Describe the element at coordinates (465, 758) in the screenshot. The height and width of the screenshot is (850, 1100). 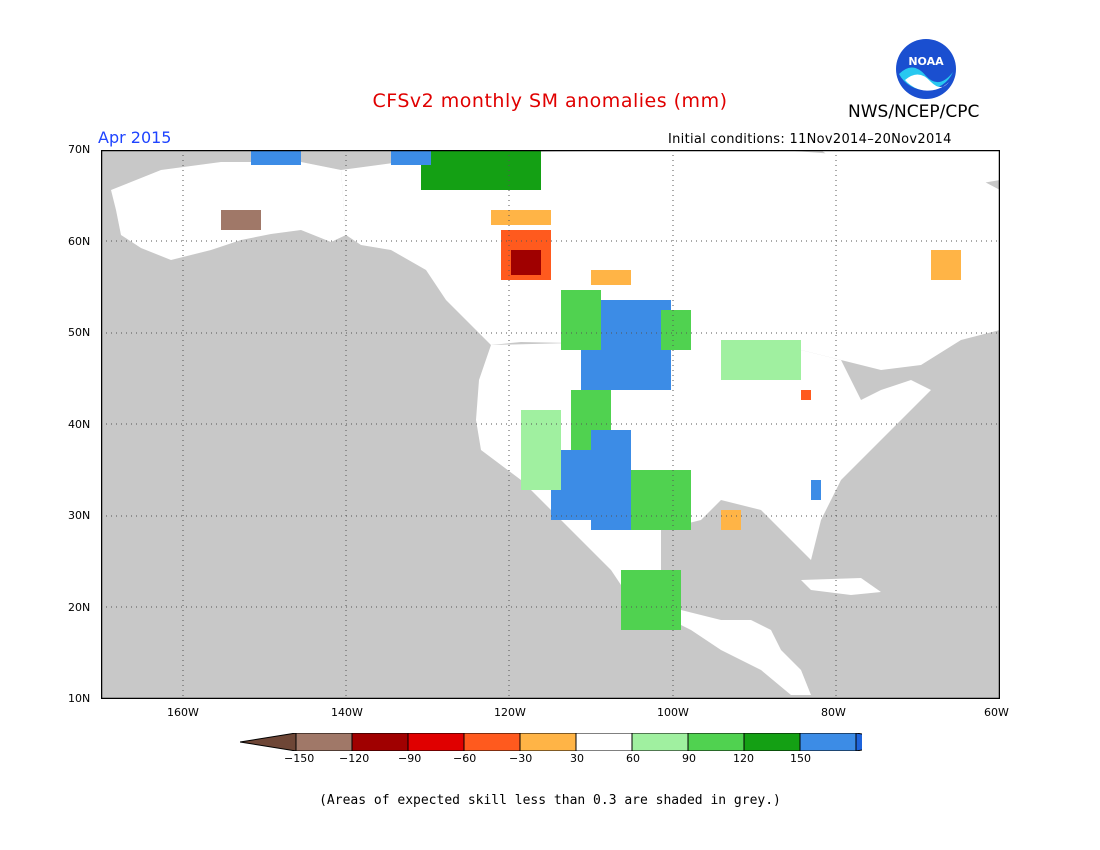
I see `colorbar-label: −60` at that location.